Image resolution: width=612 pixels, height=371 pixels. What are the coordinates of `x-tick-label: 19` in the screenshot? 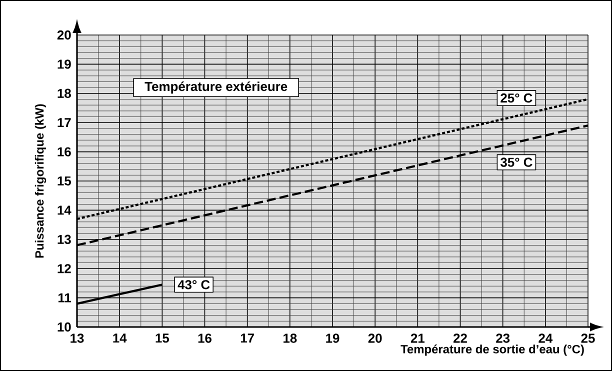 It's located at (333, 338).